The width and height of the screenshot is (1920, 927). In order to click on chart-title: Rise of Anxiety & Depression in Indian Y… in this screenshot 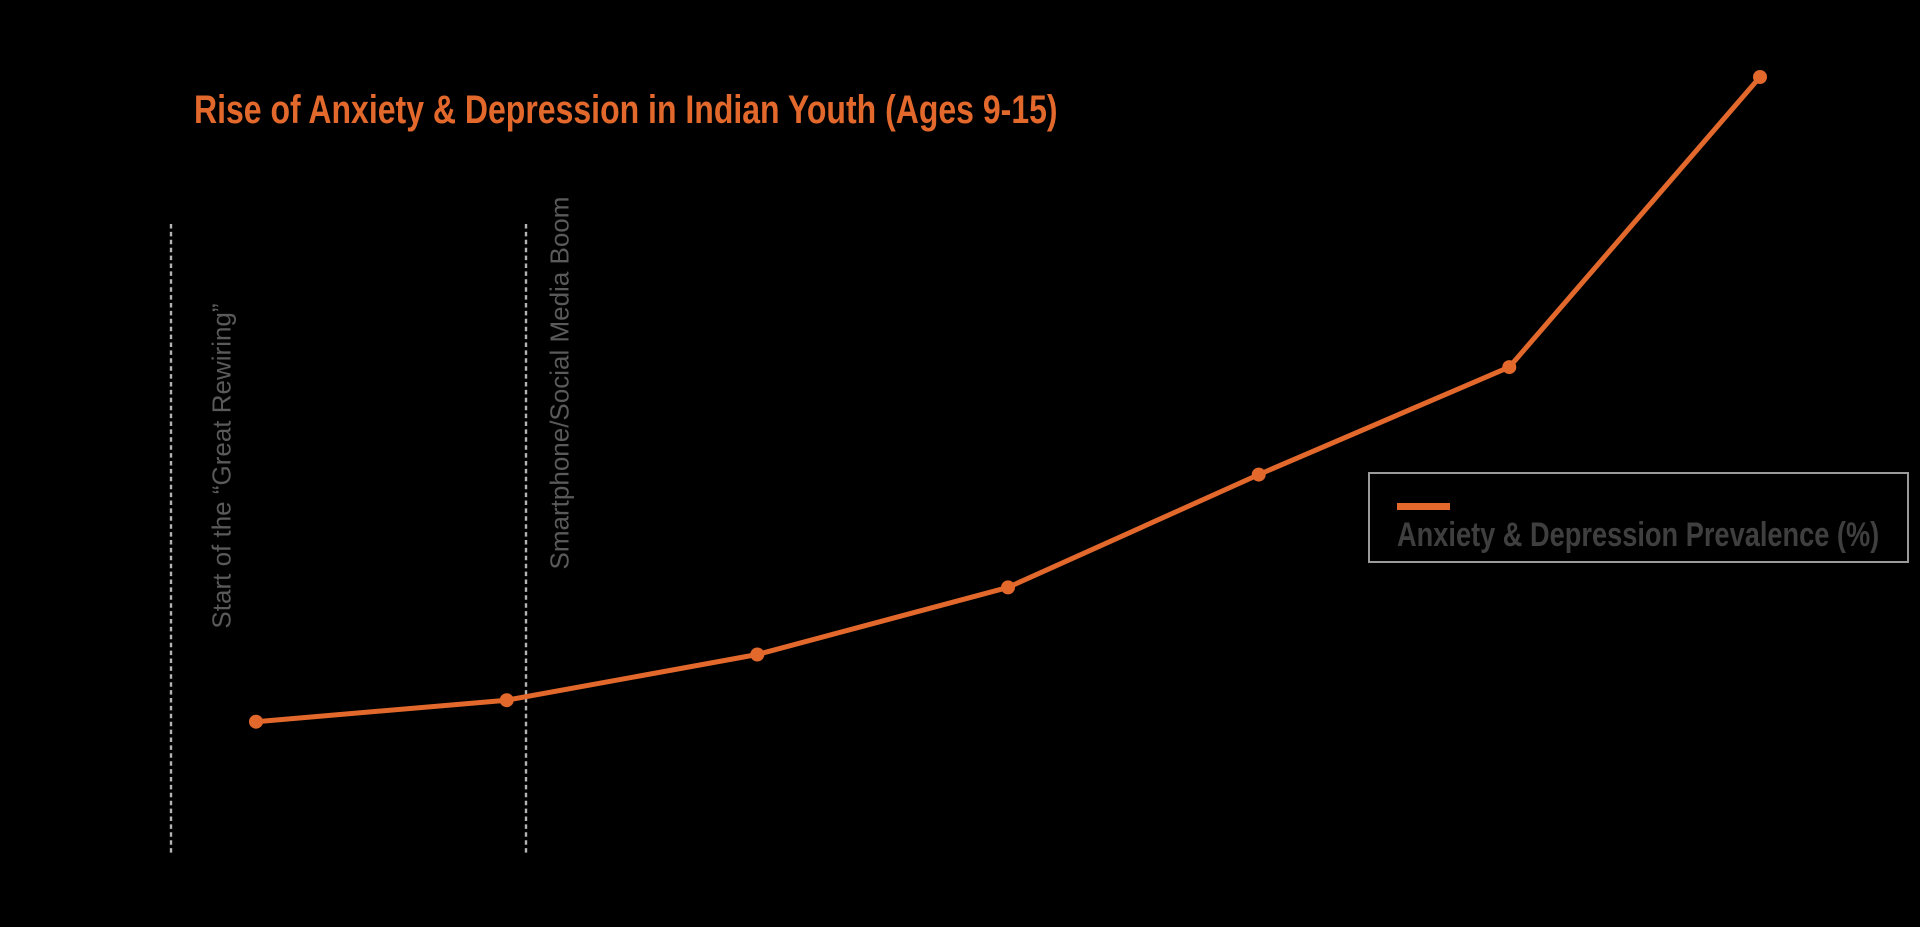, I will do `click(626, 110)`.